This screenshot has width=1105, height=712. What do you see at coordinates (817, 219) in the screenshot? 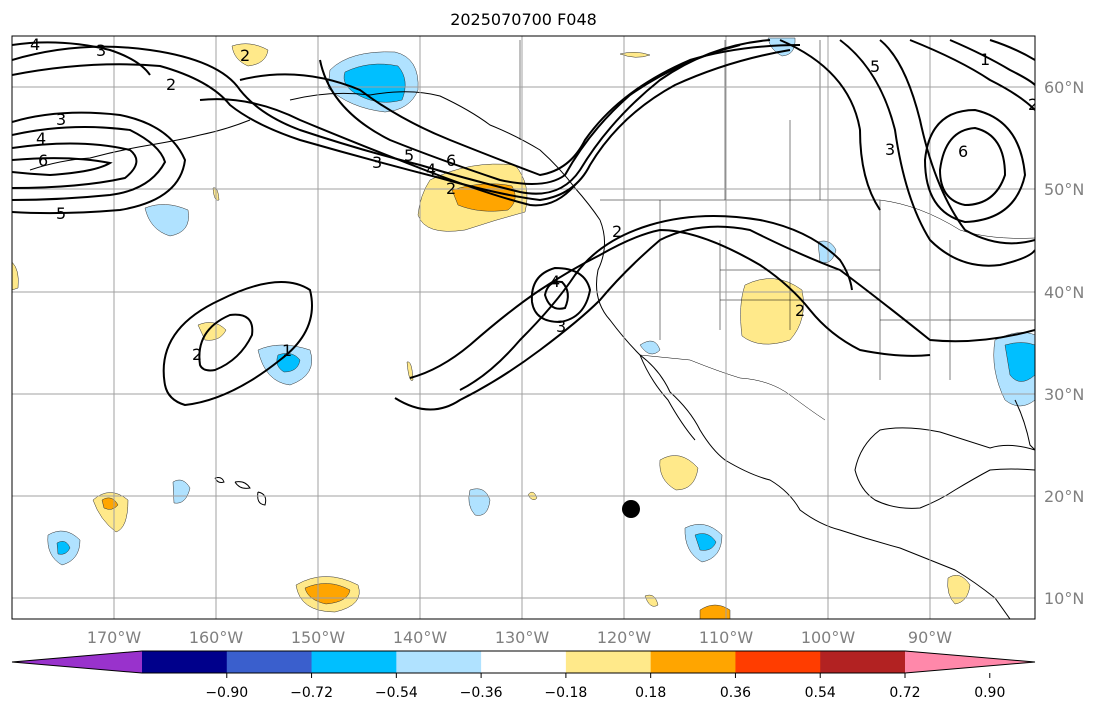
I see `border-us-canada` at bounding box center [817, 219].